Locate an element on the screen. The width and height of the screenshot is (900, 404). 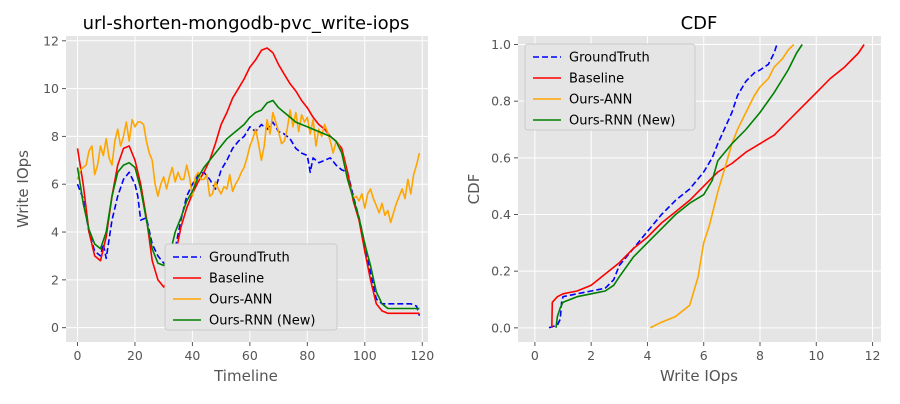
x-tick-label: 4 is located at coordinates (647, 355).